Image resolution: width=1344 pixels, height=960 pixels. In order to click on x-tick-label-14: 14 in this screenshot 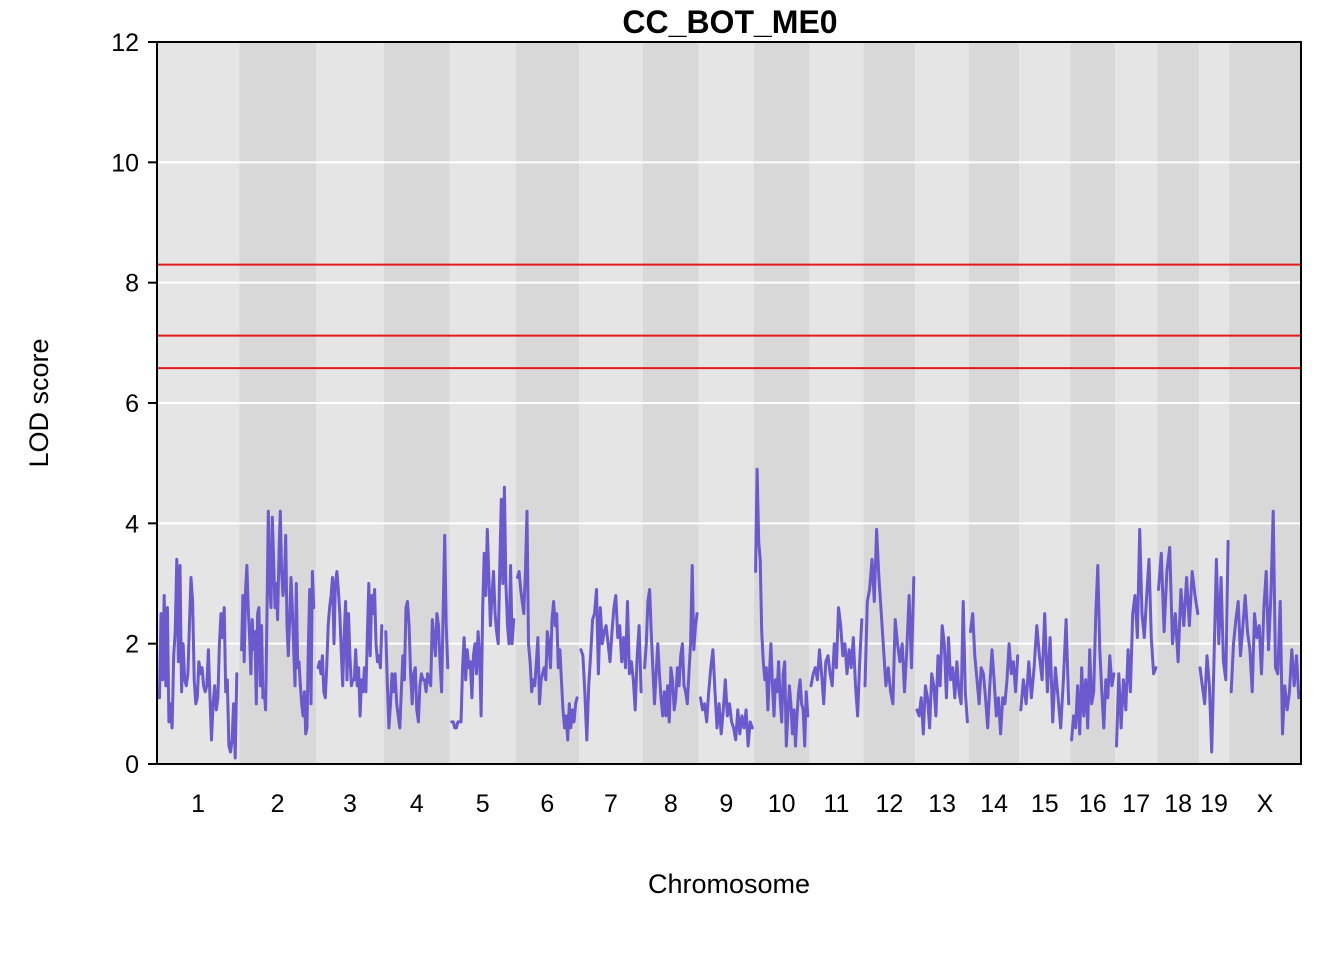, I will do `click(994, 804)`.